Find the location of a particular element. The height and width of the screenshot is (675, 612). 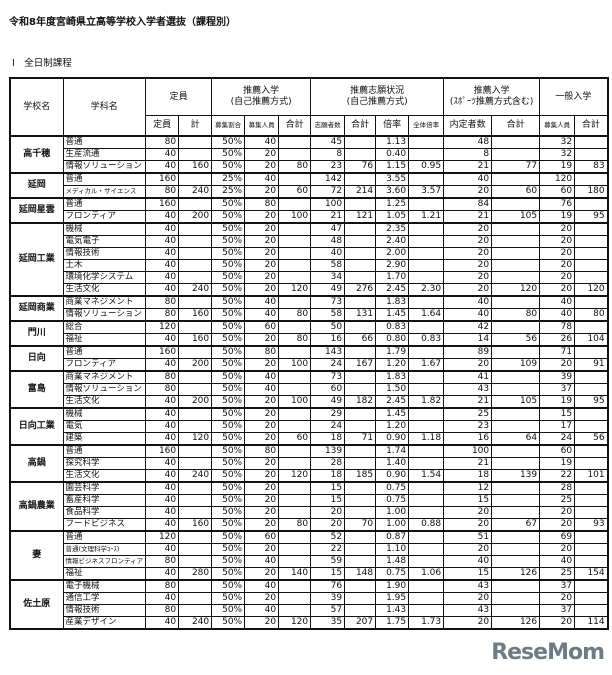

overall-rate: 1.06 is located at coordinates (426, 574).